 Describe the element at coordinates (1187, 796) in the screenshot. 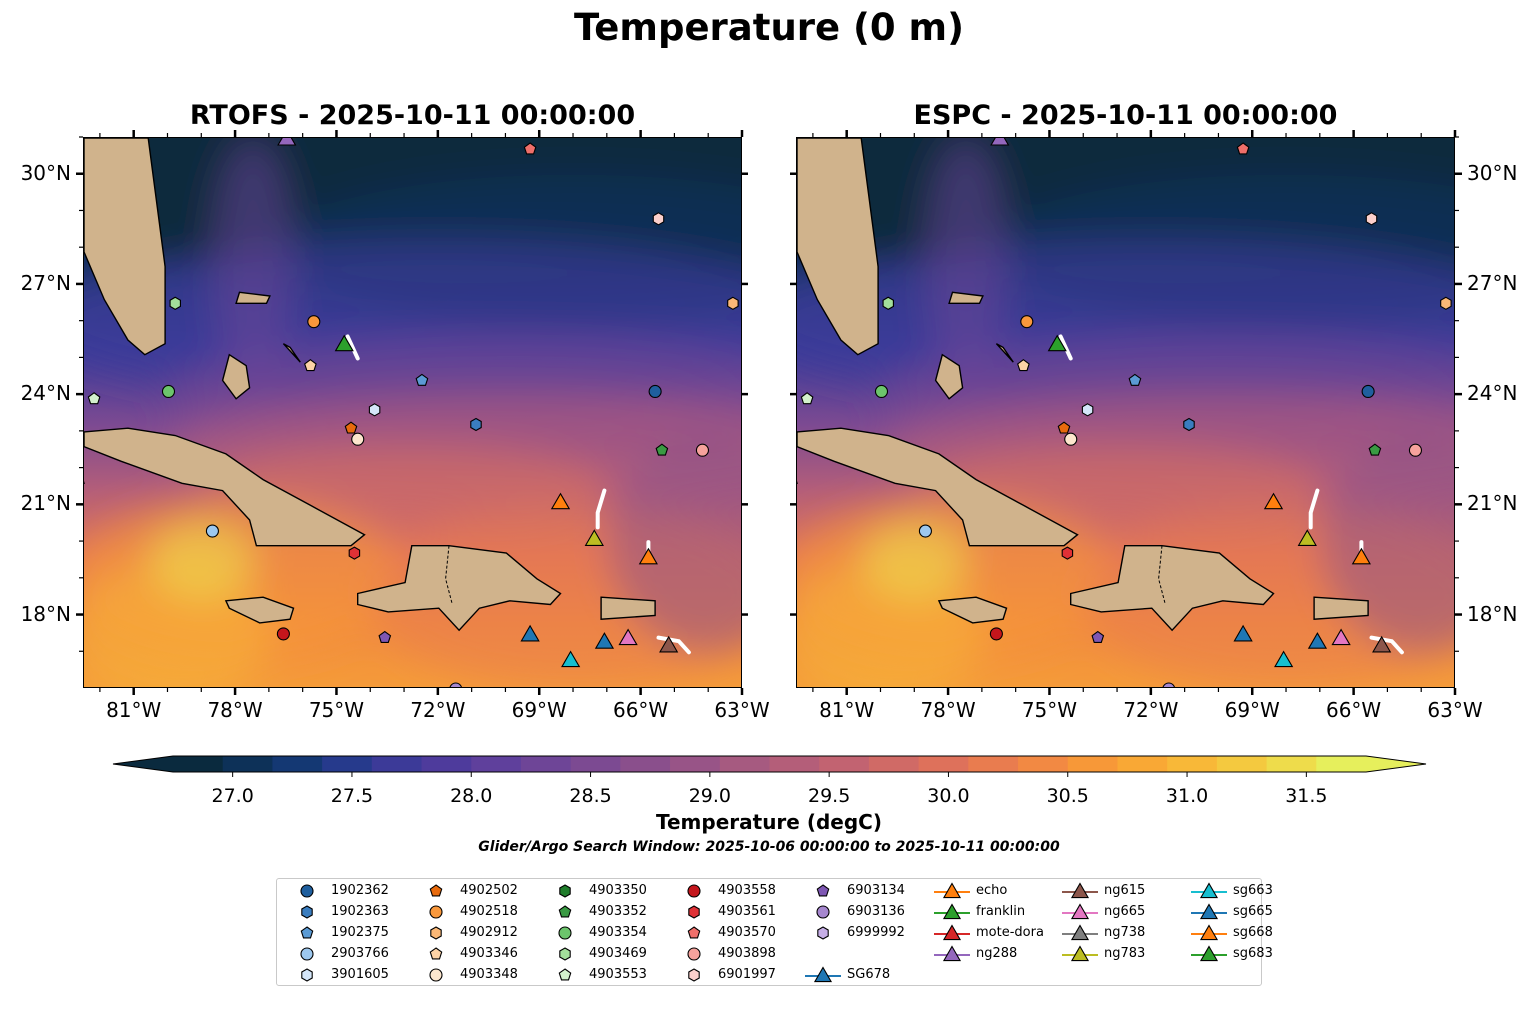

I see `colorbar-tick-label: 31.0` at that location.